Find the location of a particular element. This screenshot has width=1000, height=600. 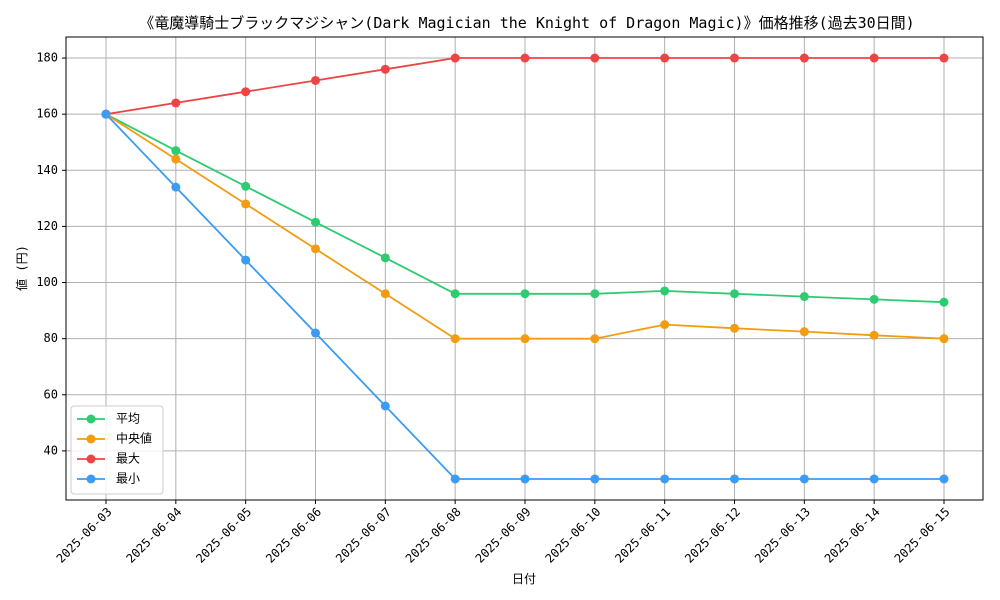

x-tick-label: 2025-06-05 is located at coordinates (223, 535).